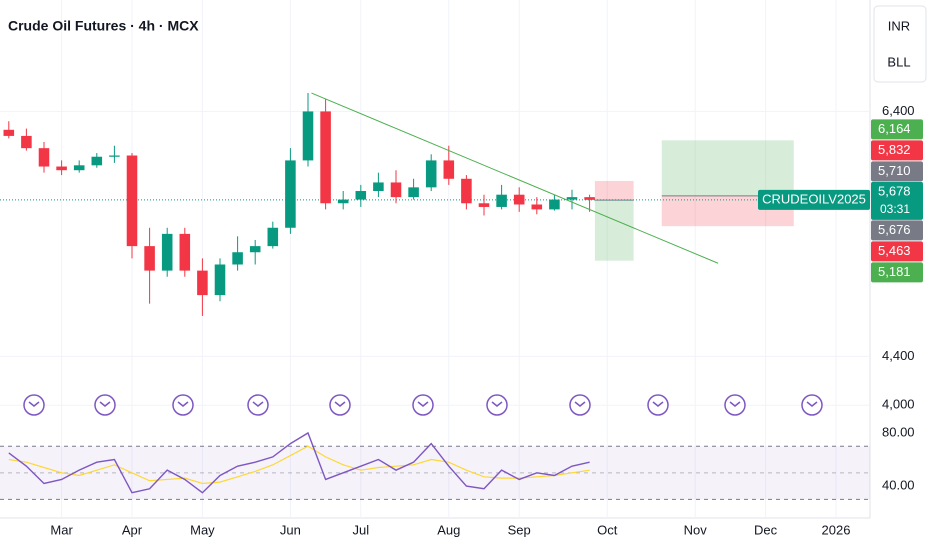 This screenshot has height=550, width=932. Describe the element at coordinates (898, 61) in the screenshot. I see `unit-button: BLL` at that location.